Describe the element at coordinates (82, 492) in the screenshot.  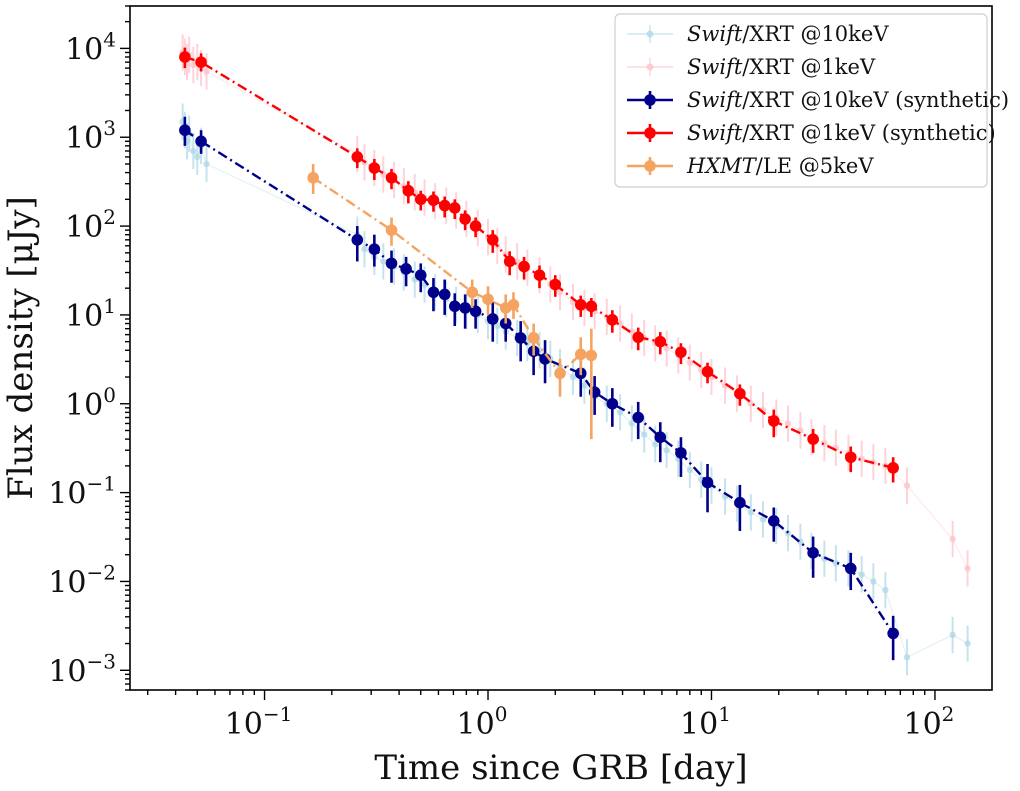
I see `y-tick-label: 10⁻¹` at that location.